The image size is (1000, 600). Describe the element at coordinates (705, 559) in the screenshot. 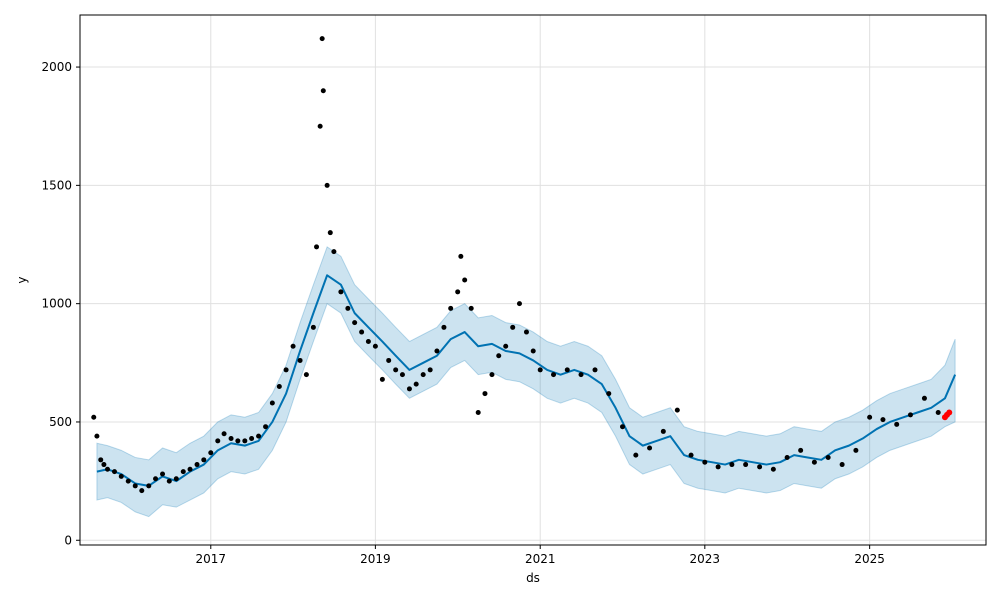

I see `x-tick-label: 2023` at that location.